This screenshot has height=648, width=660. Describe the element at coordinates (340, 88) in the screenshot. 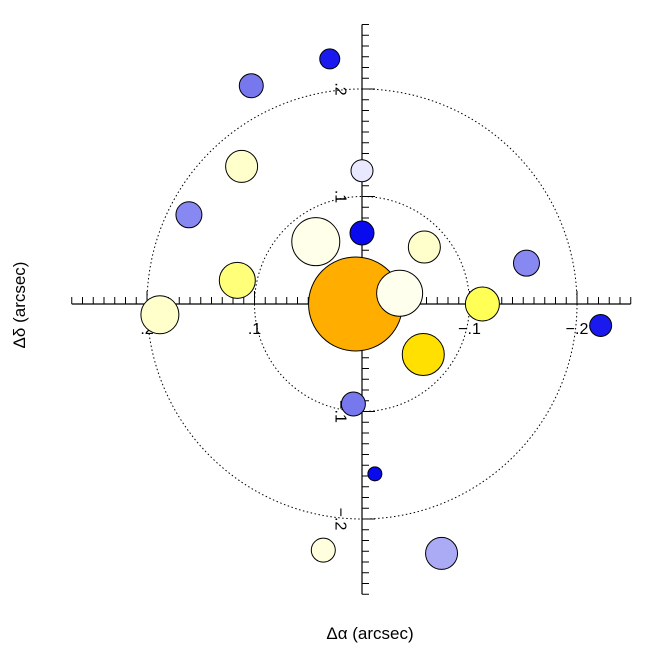

I see `y-tick-label: .2` at that location.